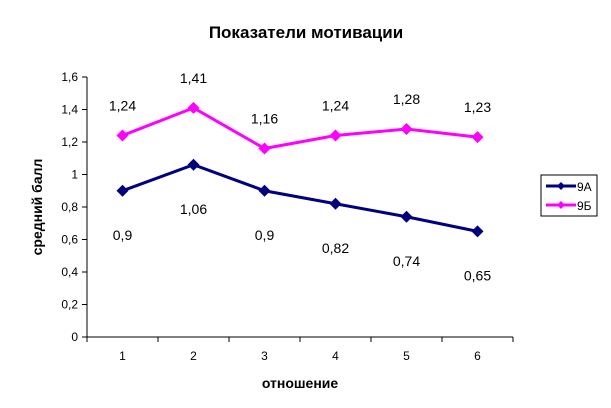  Describe the element at coordinates (69, 142) in the screenshot. I see `y-tick-label: 1,2` at that location.